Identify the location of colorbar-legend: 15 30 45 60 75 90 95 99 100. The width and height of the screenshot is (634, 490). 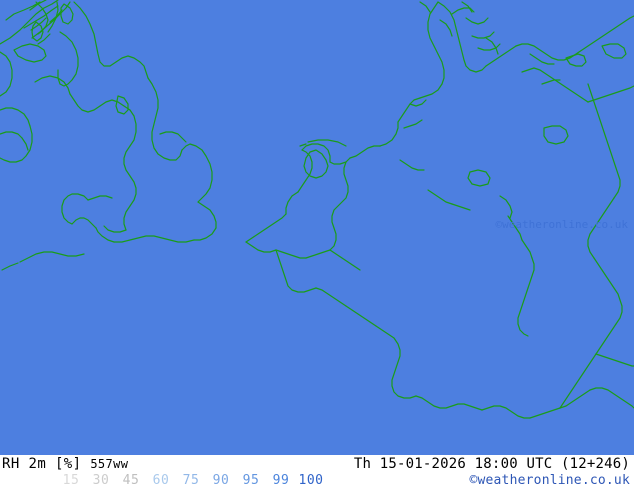
(191, 480).